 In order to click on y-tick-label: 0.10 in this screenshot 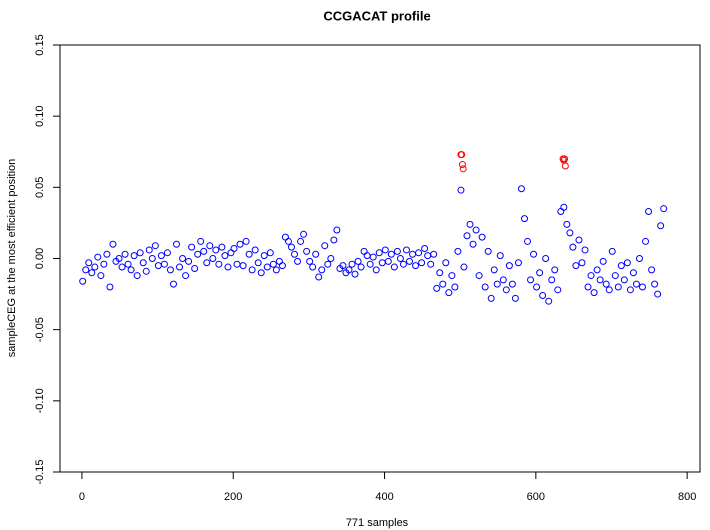, I will do `click(40, 115)`.